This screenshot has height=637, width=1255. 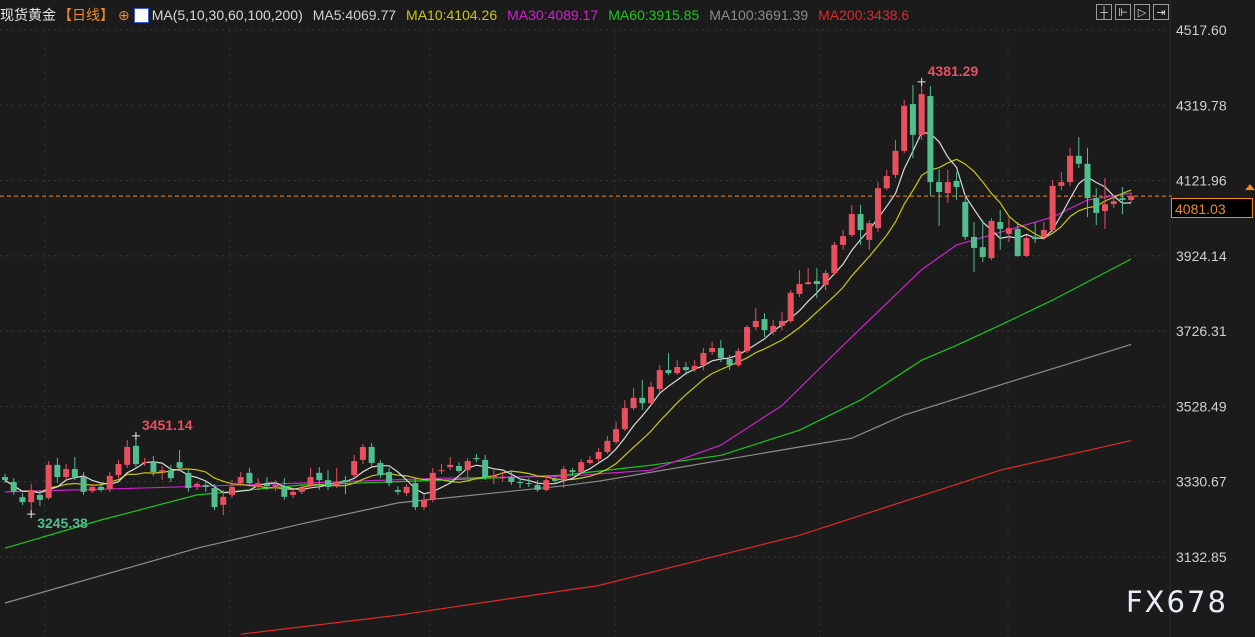 I want to click on y-tick-label: 3330.67, so click(x=1201, y=482).